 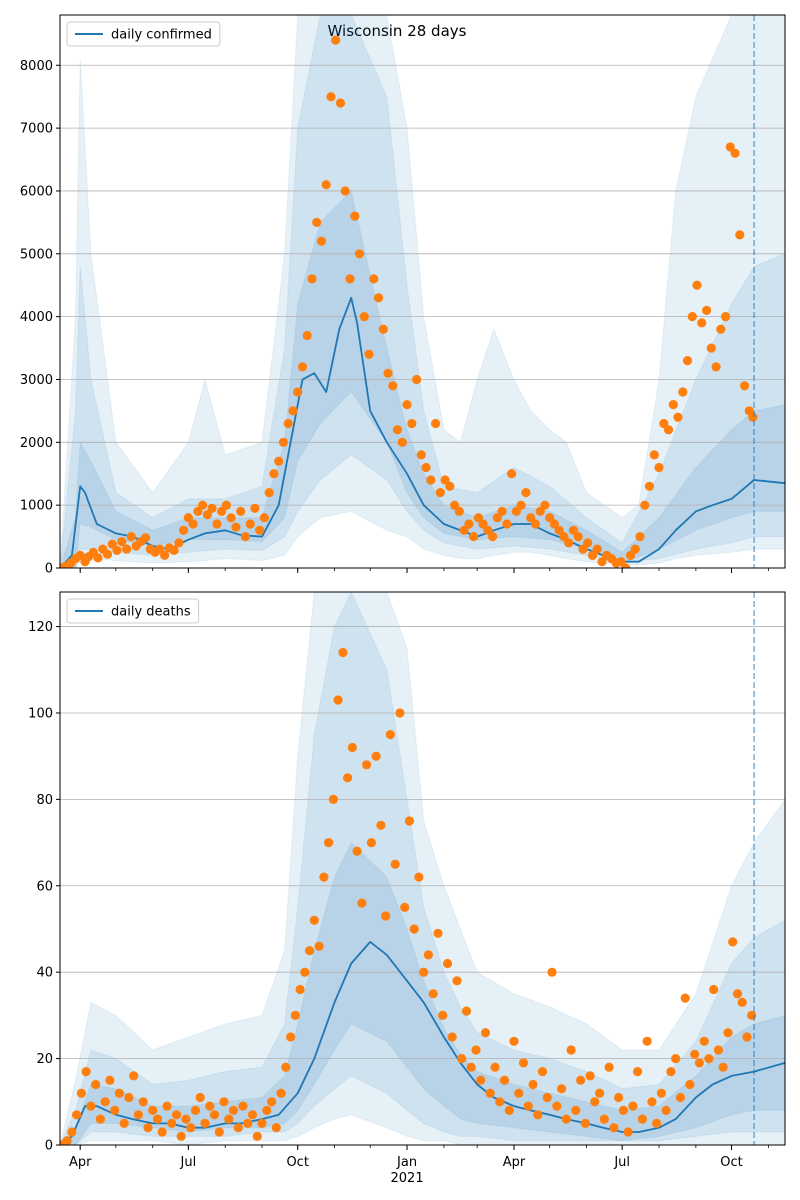 What do you see at coordinates (151, 612) in the screenshot?
I see `legend-label: daily deaths` at bounding box center [151, 612].